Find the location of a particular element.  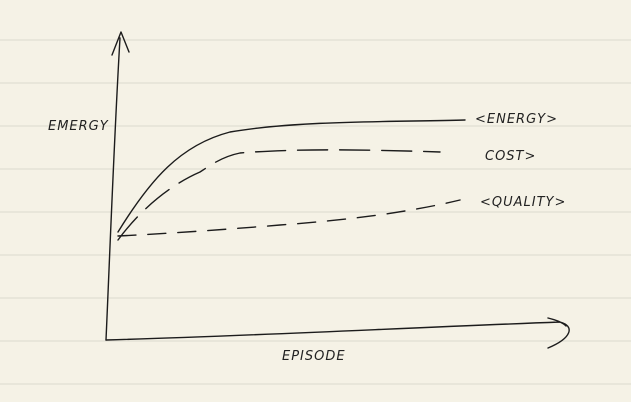

curve-label: <QUALITY> is located at coordinates (523, 202).